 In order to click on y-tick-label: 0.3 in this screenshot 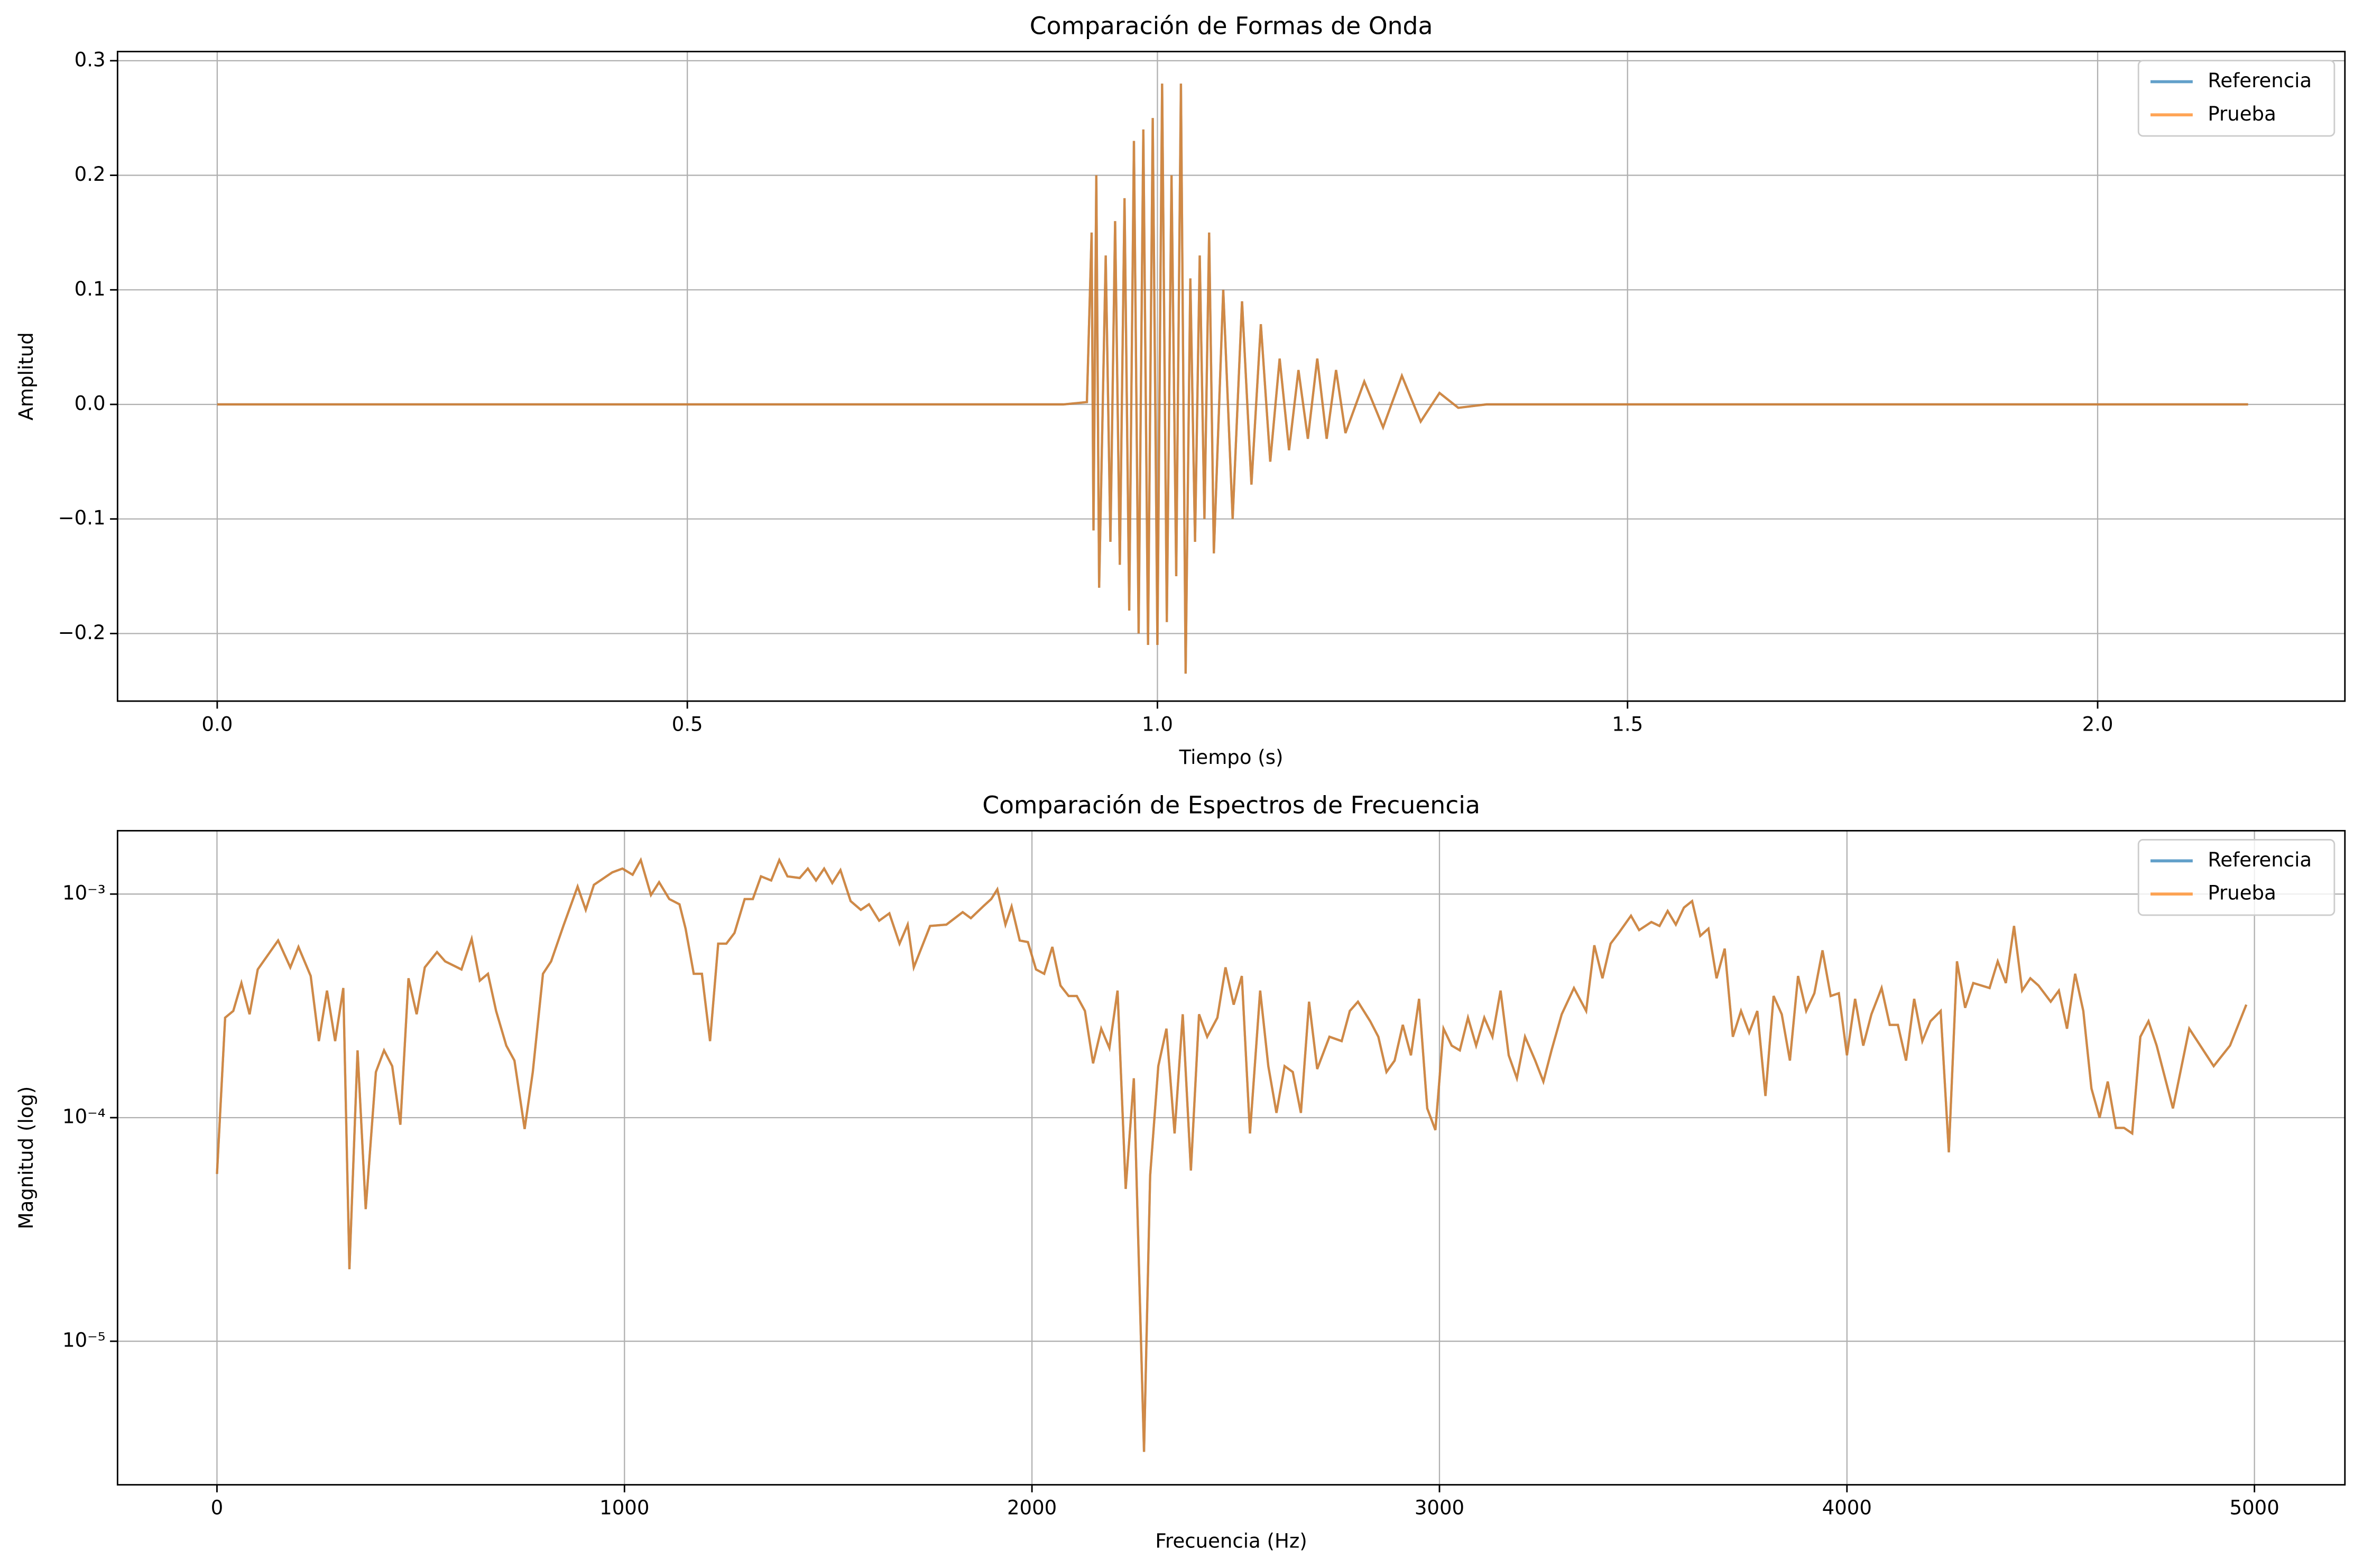, I will do `click(90, 59)`.